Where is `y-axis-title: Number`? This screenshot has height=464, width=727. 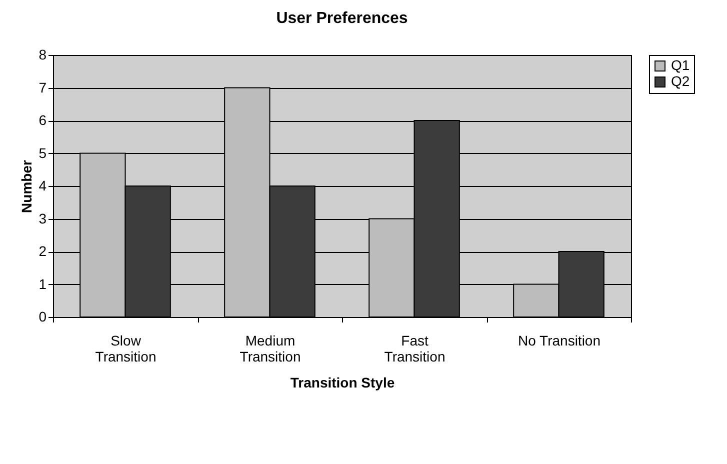
y-axis-title: Number is located at coordinates (26, 186).